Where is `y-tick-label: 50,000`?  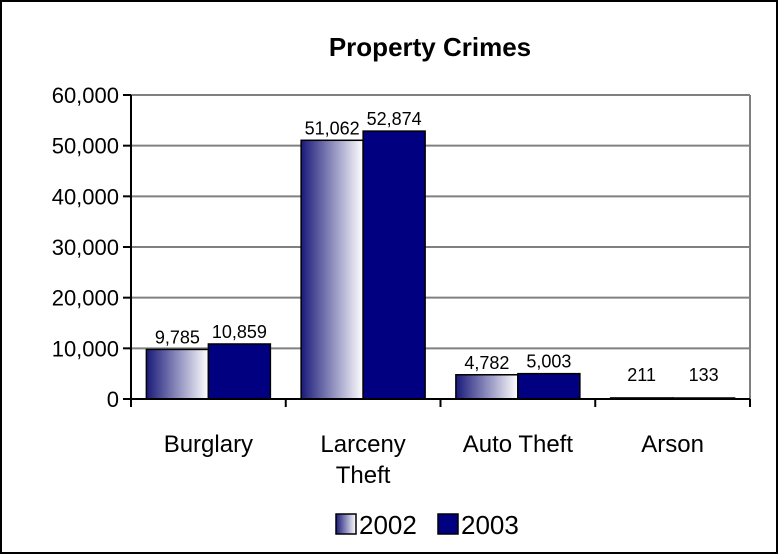
y-tick-label: 50,000 is located at coordinates (85, 146).